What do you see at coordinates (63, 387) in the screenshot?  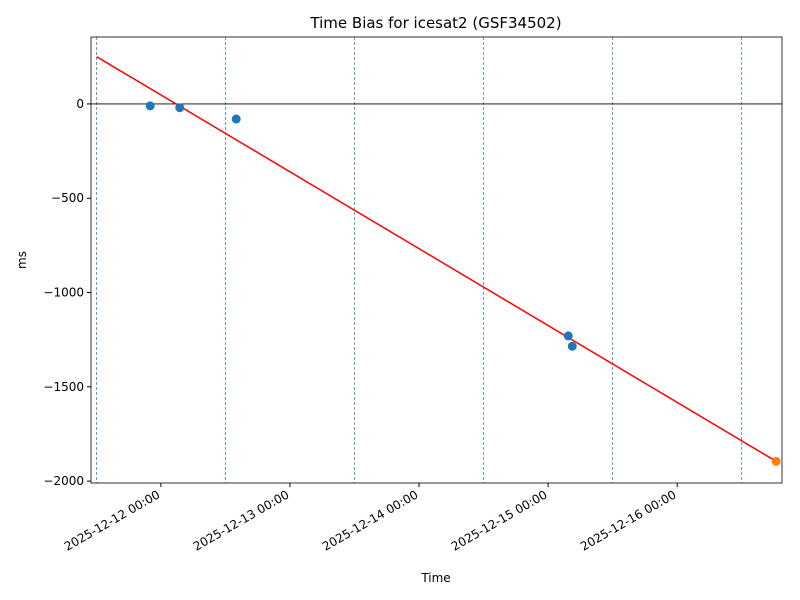 I see `y-tick-label: −1500` at bounding box center [63, 387].